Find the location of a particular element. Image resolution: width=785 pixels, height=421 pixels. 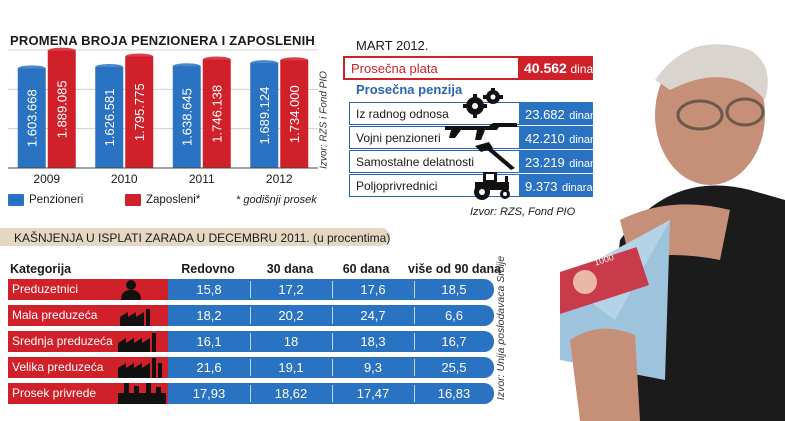

legend-item-zaposleni: Zaposleni* is located at coordinates (162, 200).